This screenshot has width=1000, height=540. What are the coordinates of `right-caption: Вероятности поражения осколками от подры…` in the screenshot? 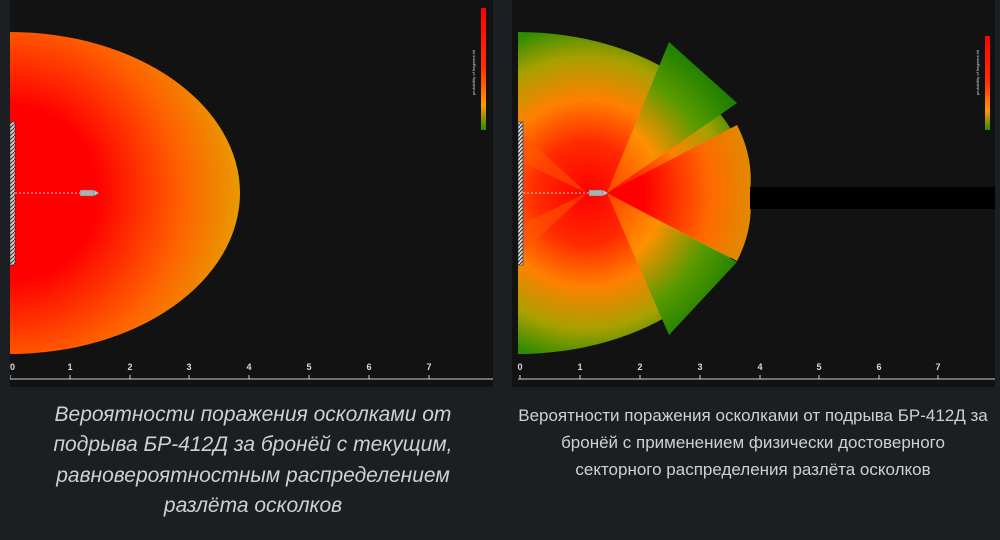 It's located at (753, 443).